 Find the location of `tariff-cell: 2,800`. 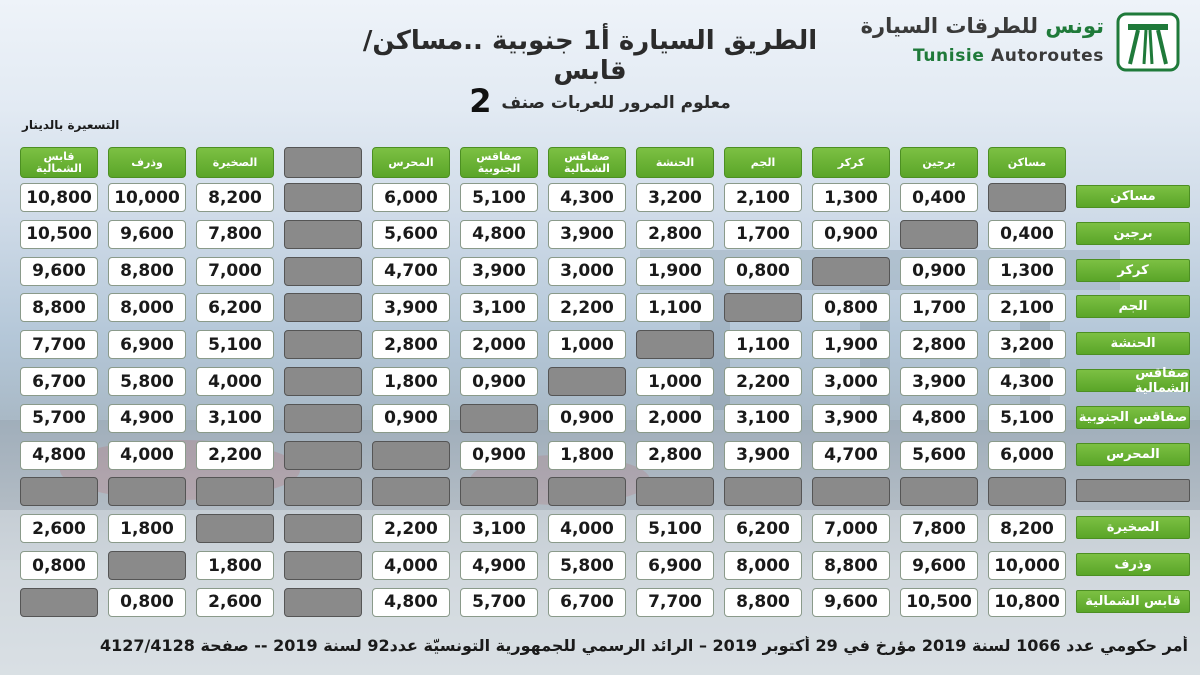

tariff-cell: 2,800 is located at coordinates (675, 234).